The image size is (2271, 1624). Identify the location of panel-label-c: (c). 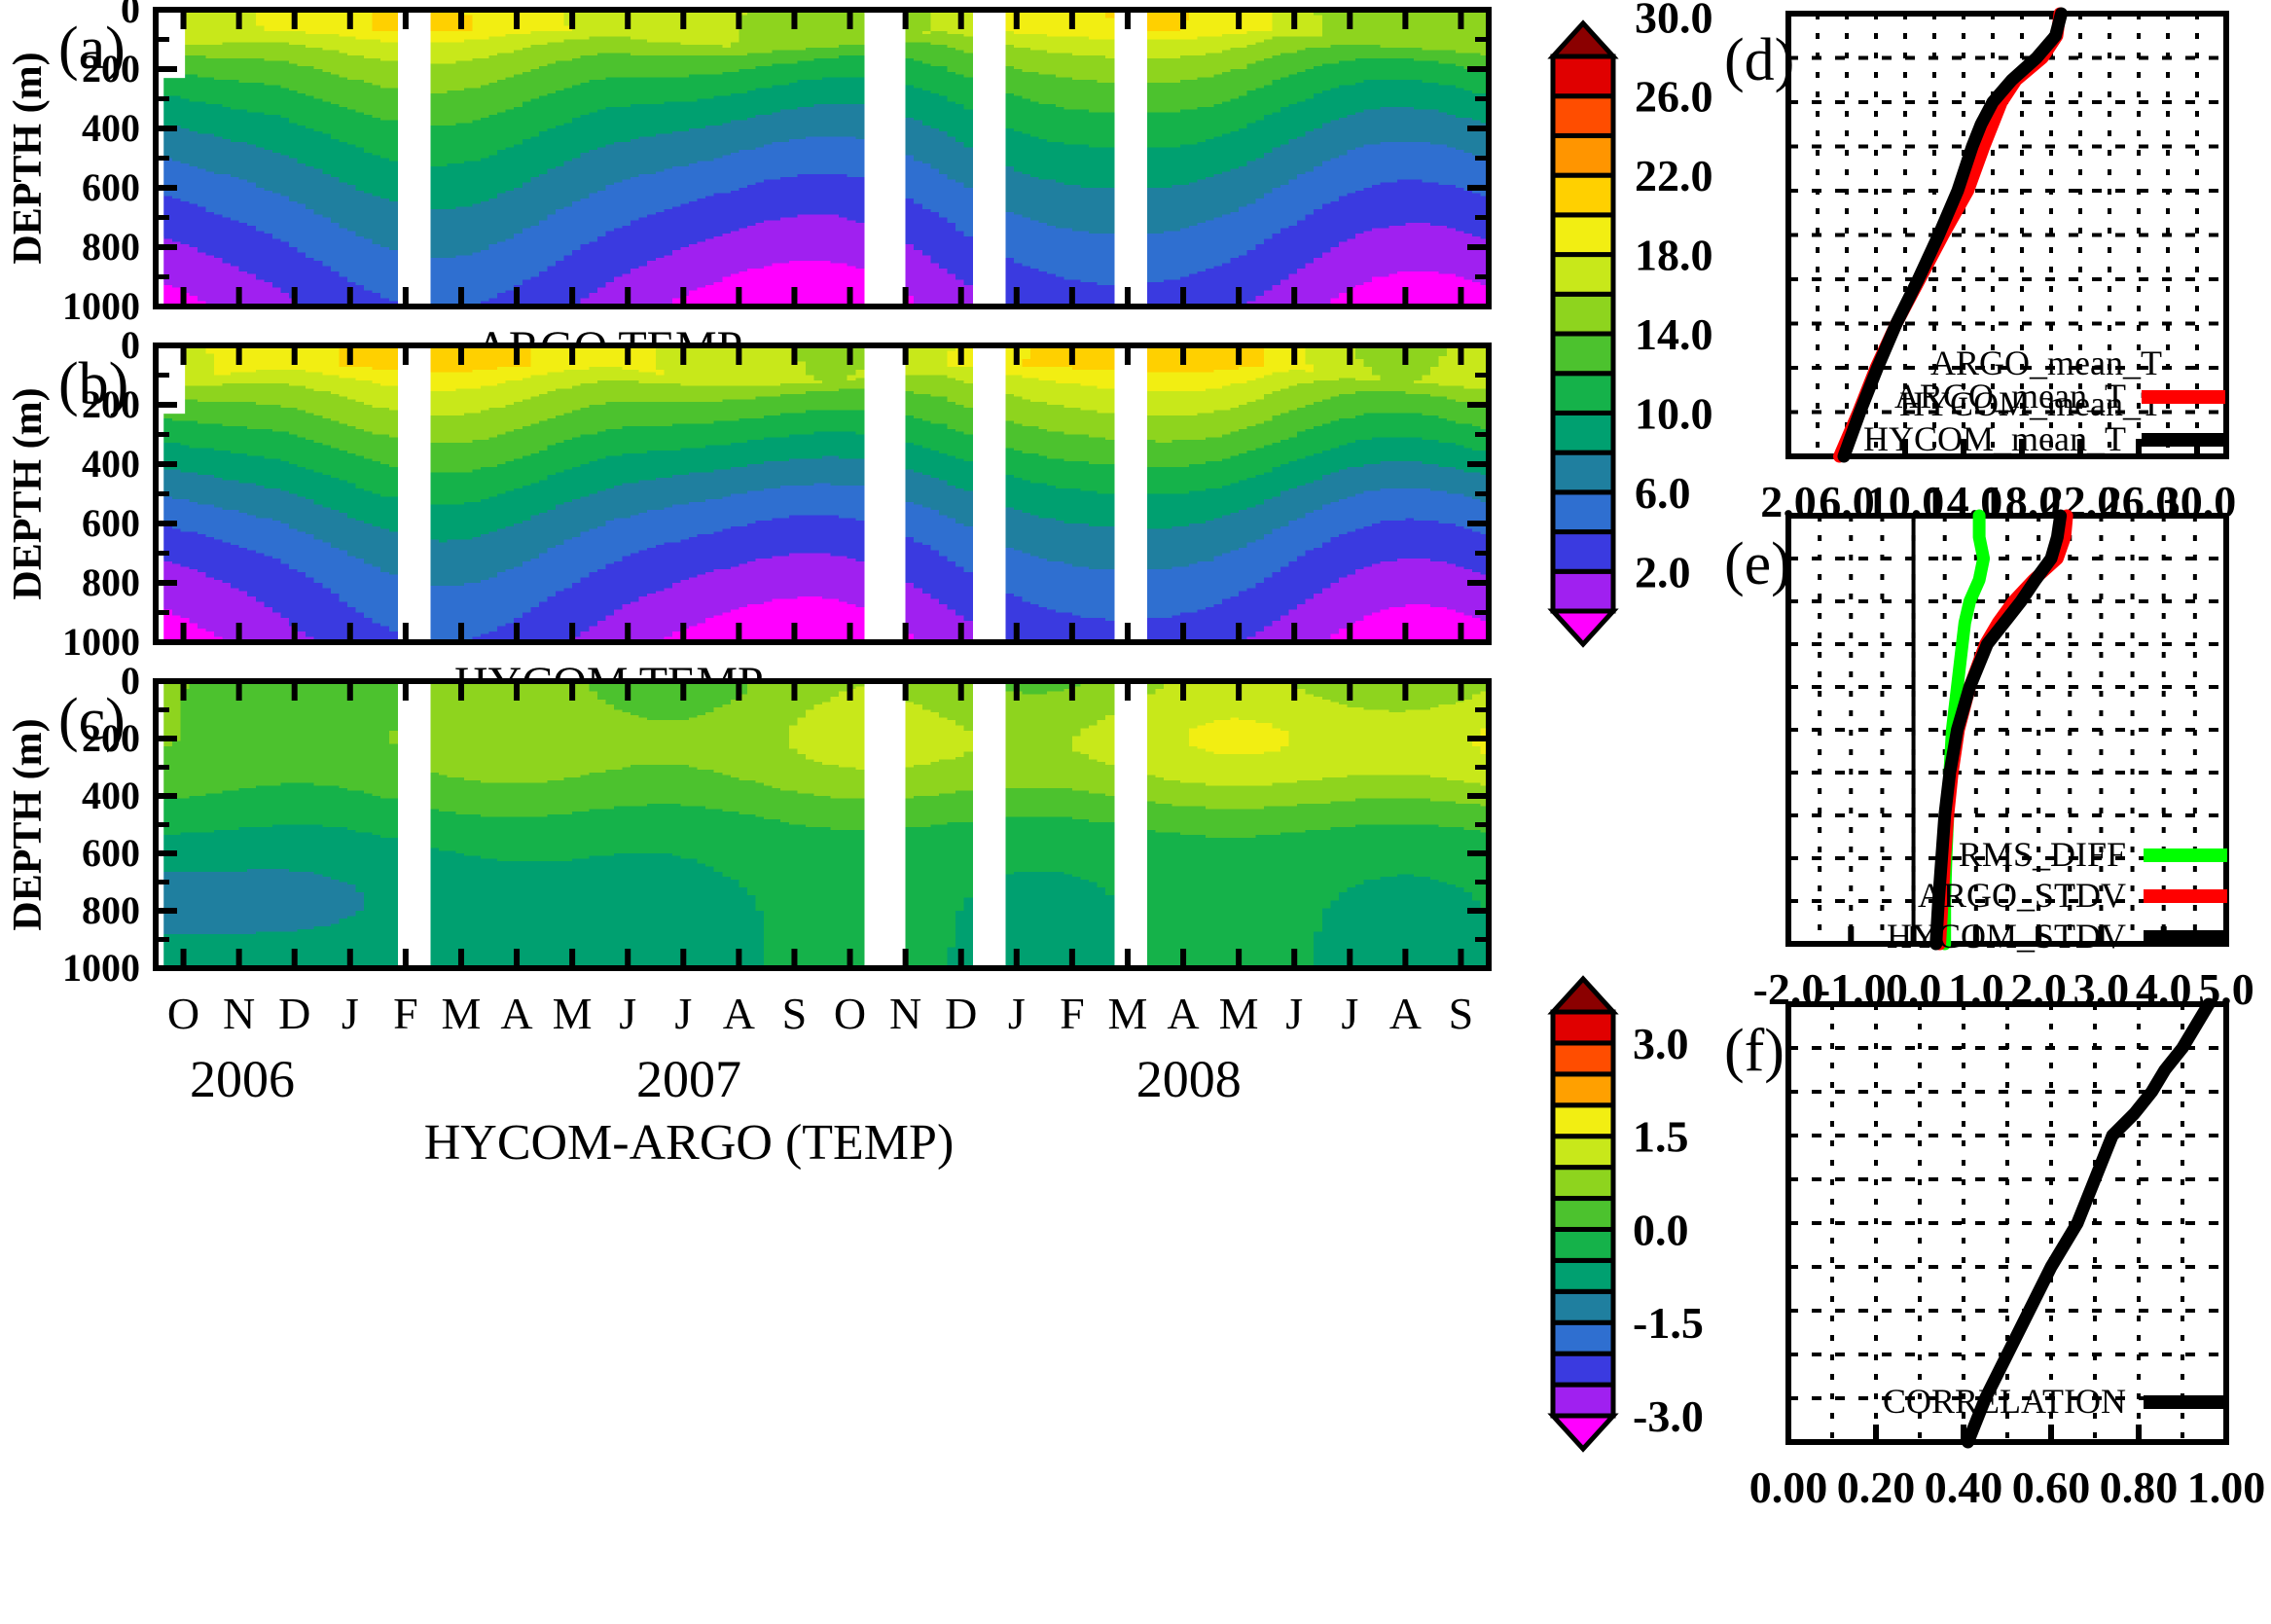
(92, 720).